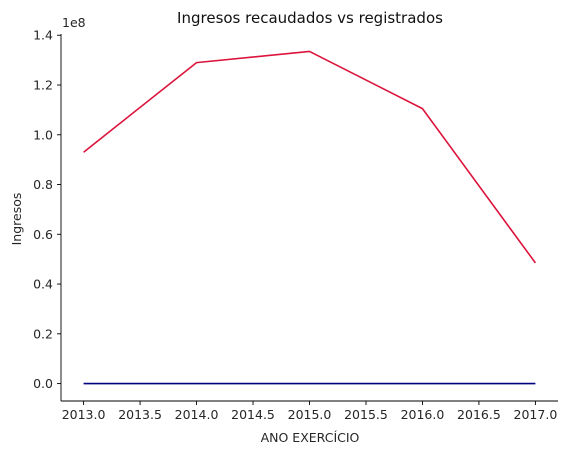 This screenshot has width=568, height=455. What do you see at coordinates (536, 414) in the screenshot?
I see `x-tick-label: 2017.0` at bounding box center [536, 414].